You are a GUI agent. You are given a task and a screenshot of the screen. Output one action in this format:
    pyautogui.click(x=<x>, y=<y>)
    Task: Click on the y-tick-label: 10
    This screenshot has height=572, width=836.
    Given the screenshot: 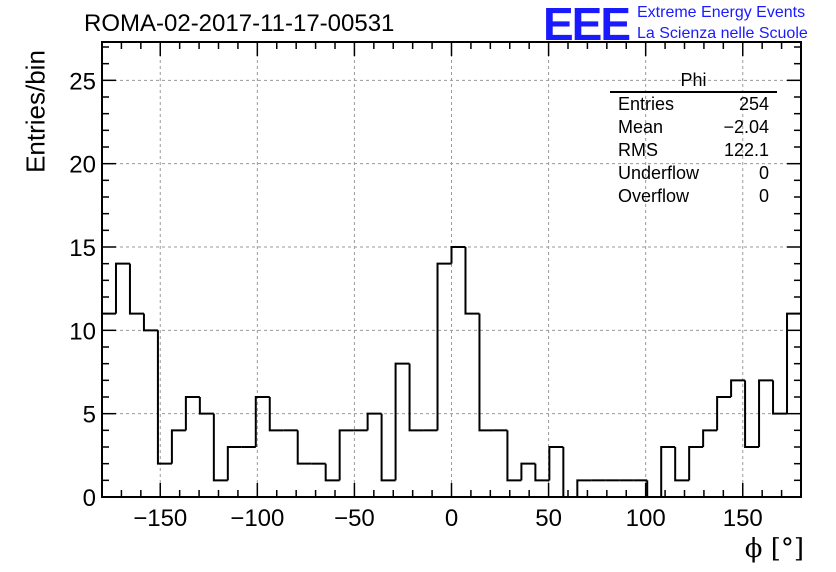 What is the action you would take?
    pyautogui.click(x=82, y=331)
    